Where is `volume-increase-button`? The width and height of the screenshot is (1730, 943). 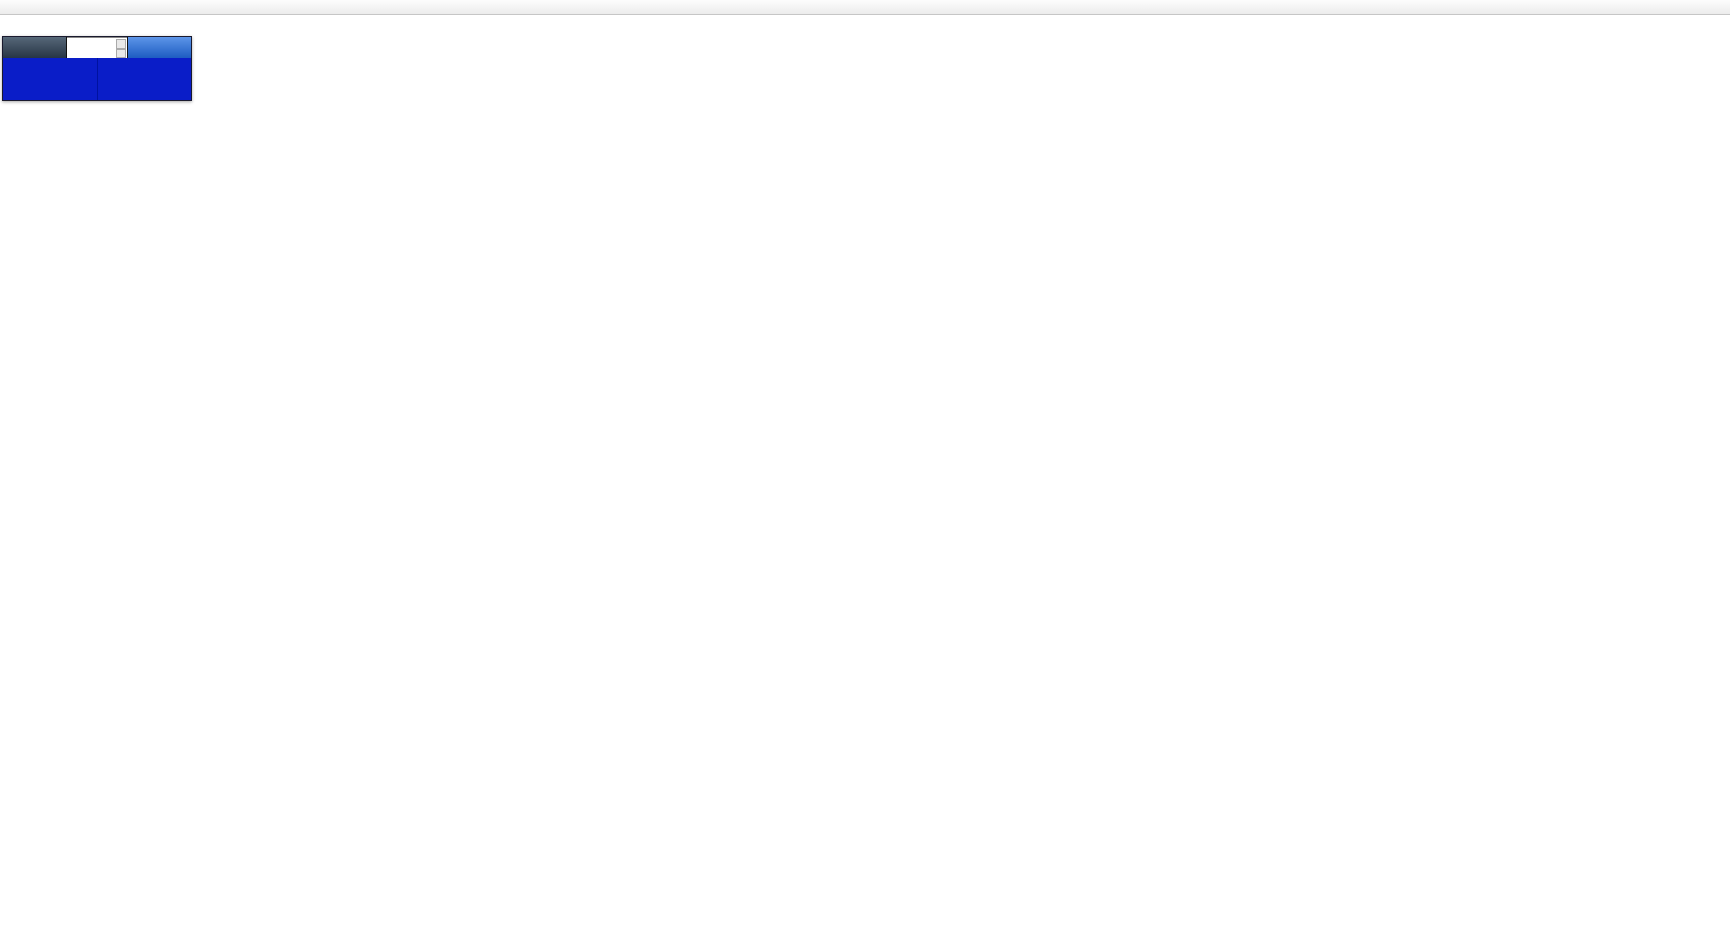
volume-increase-button is located at coordinates (121, 44).